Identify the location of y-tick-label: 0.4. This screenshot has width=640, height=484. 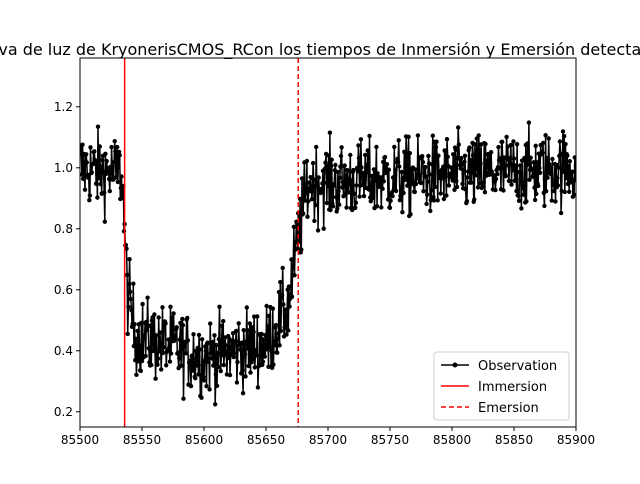
(63, 351).